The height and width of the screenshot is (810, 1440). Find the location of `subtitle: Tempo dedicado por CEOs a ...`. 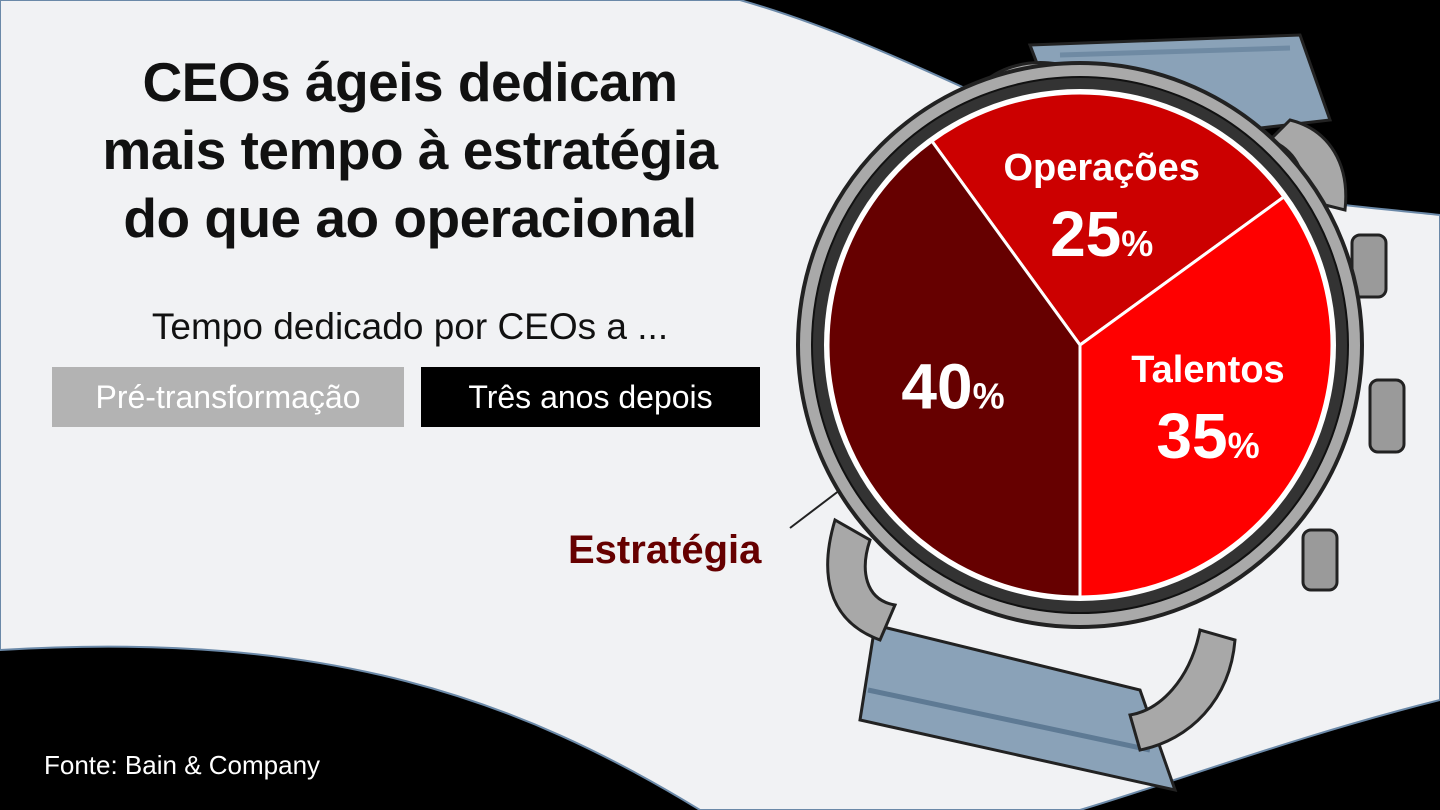

subtitle: Tempo dedicado por CEOs a ... is located at coordinates (410, 326).